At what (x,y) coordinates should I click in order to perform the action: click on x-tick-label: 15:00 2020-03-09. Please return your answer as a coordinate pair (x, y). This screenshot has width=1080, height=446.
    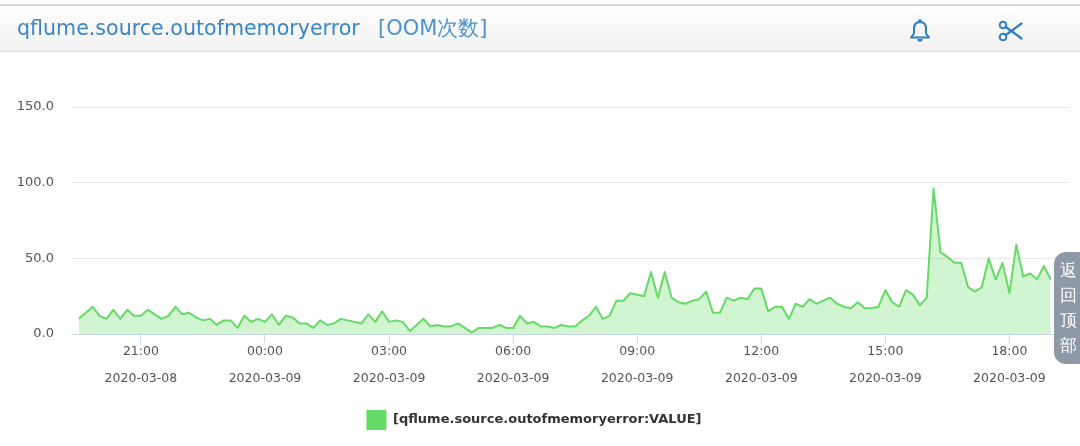
    Looking at the image, I should click on (885, 364).